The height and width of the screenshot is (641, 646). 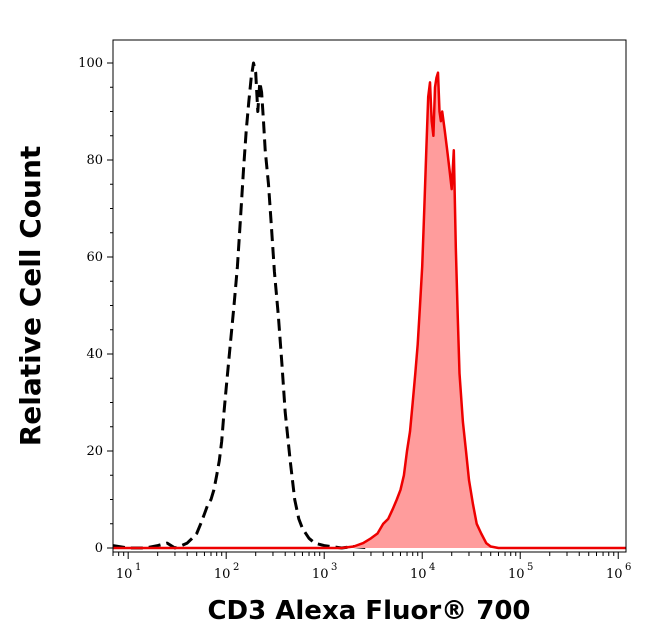 What do you see at coordinates (94, 257) in the screenshot?
I see `y-tick-label: 60` at bounding box center [94, 257].